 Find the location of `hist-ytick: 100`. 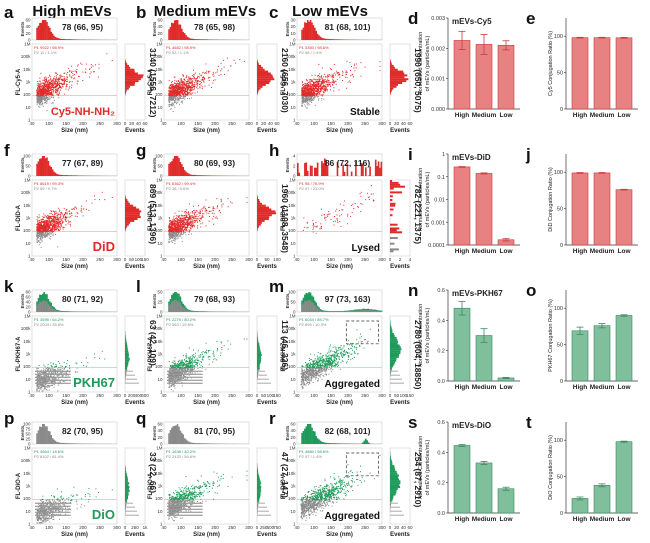

hist-ytick: 100 is located at coordinates (159, 156).